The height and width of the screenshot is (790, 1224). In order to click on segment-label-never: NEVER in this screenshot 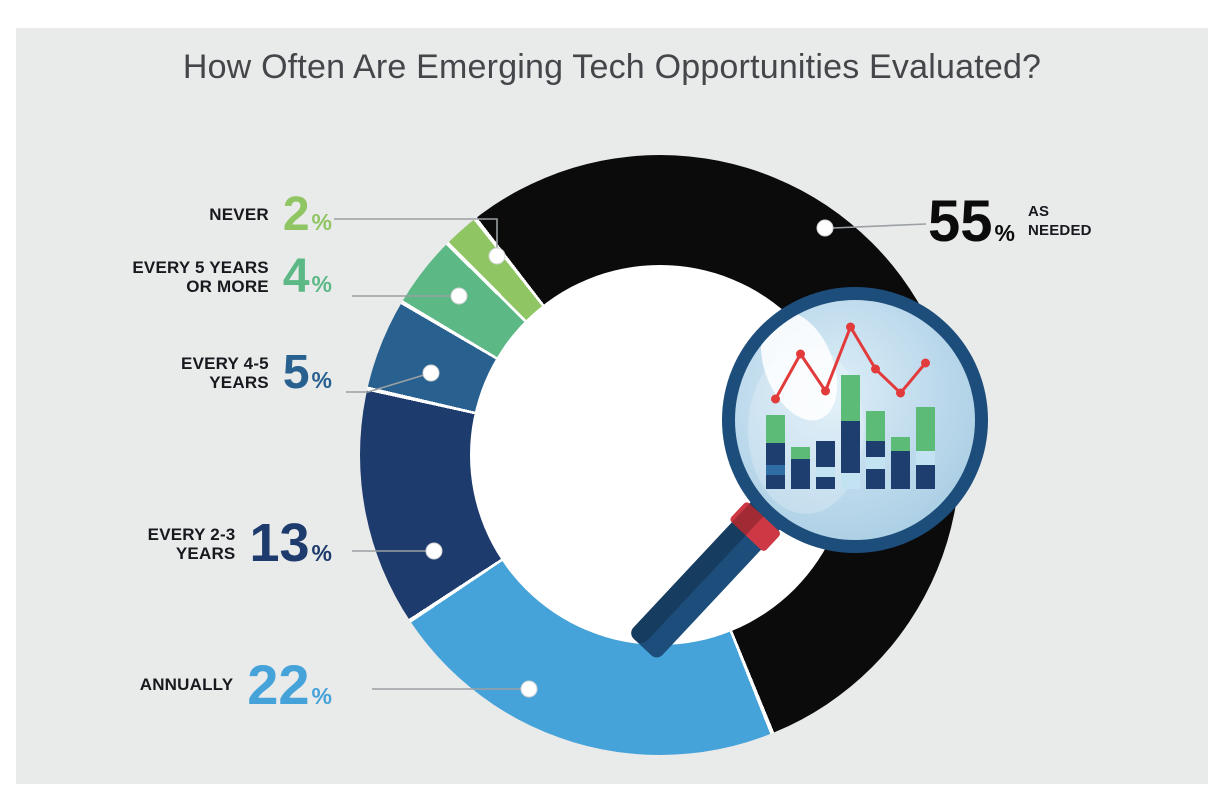, I will do `click(239, 215)`.